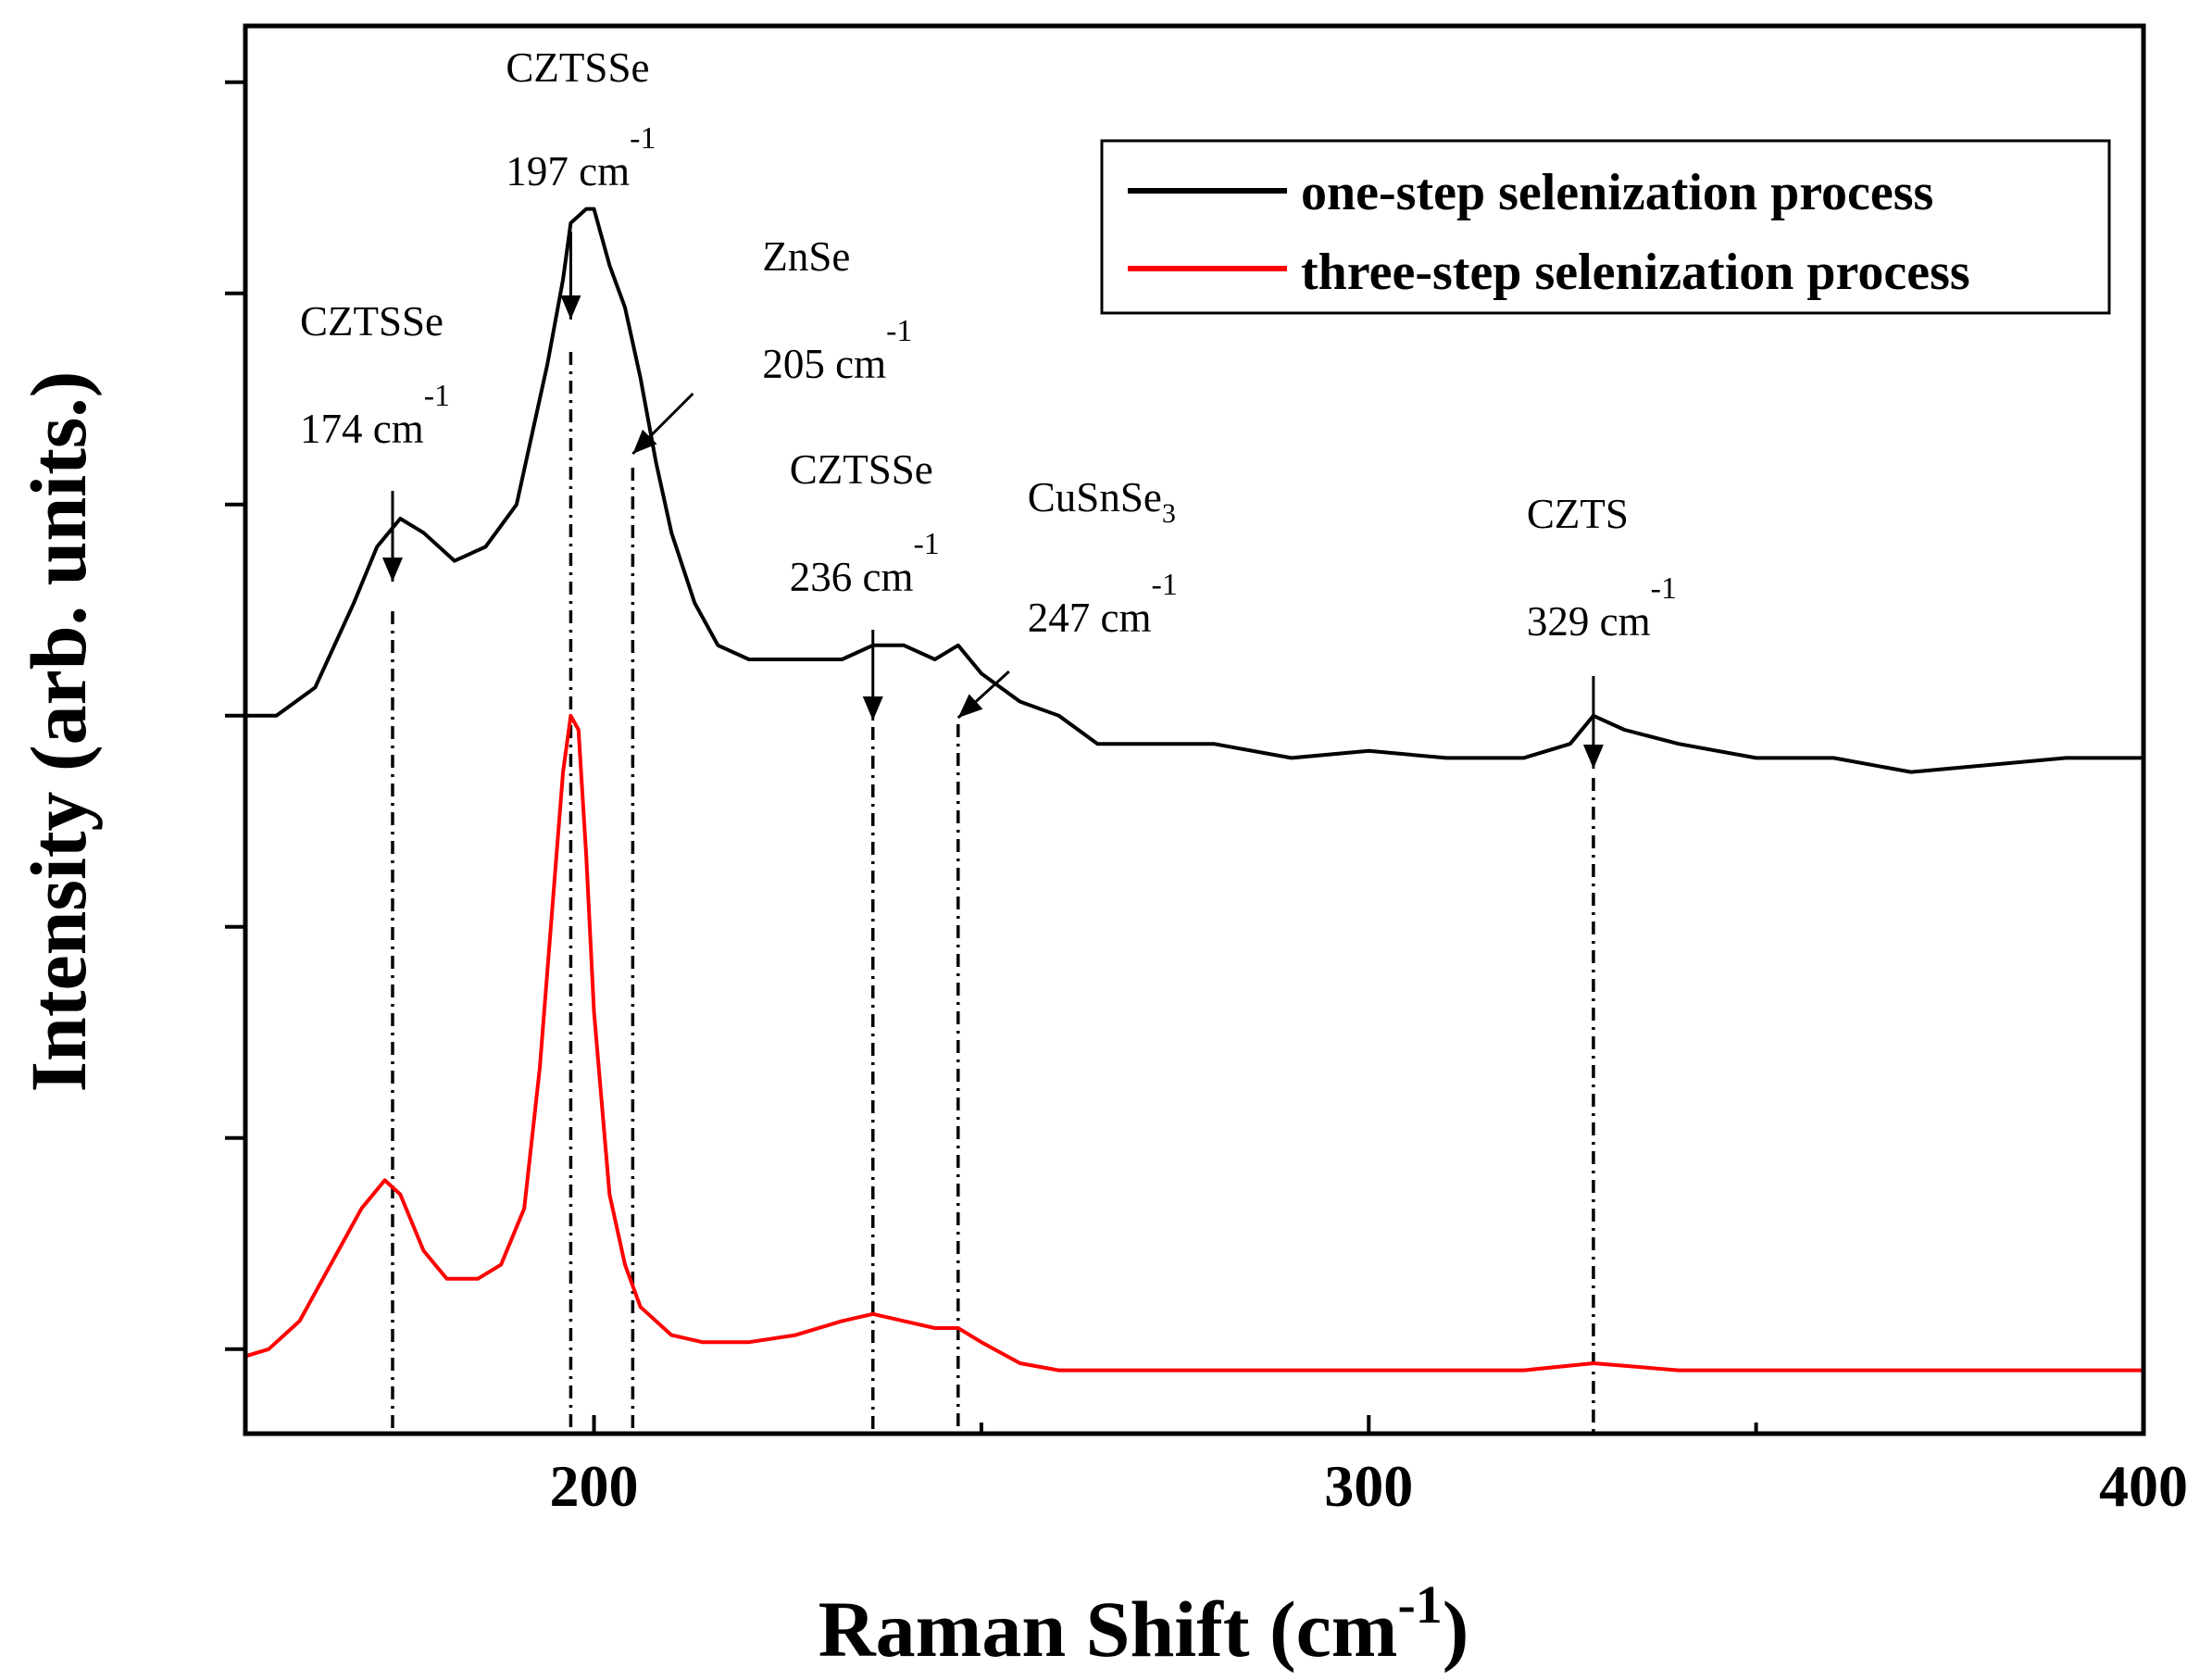  Describe the element at coordinates (2143, 1486) in the screenshot. I see `x-tick-label: 400` at that location.